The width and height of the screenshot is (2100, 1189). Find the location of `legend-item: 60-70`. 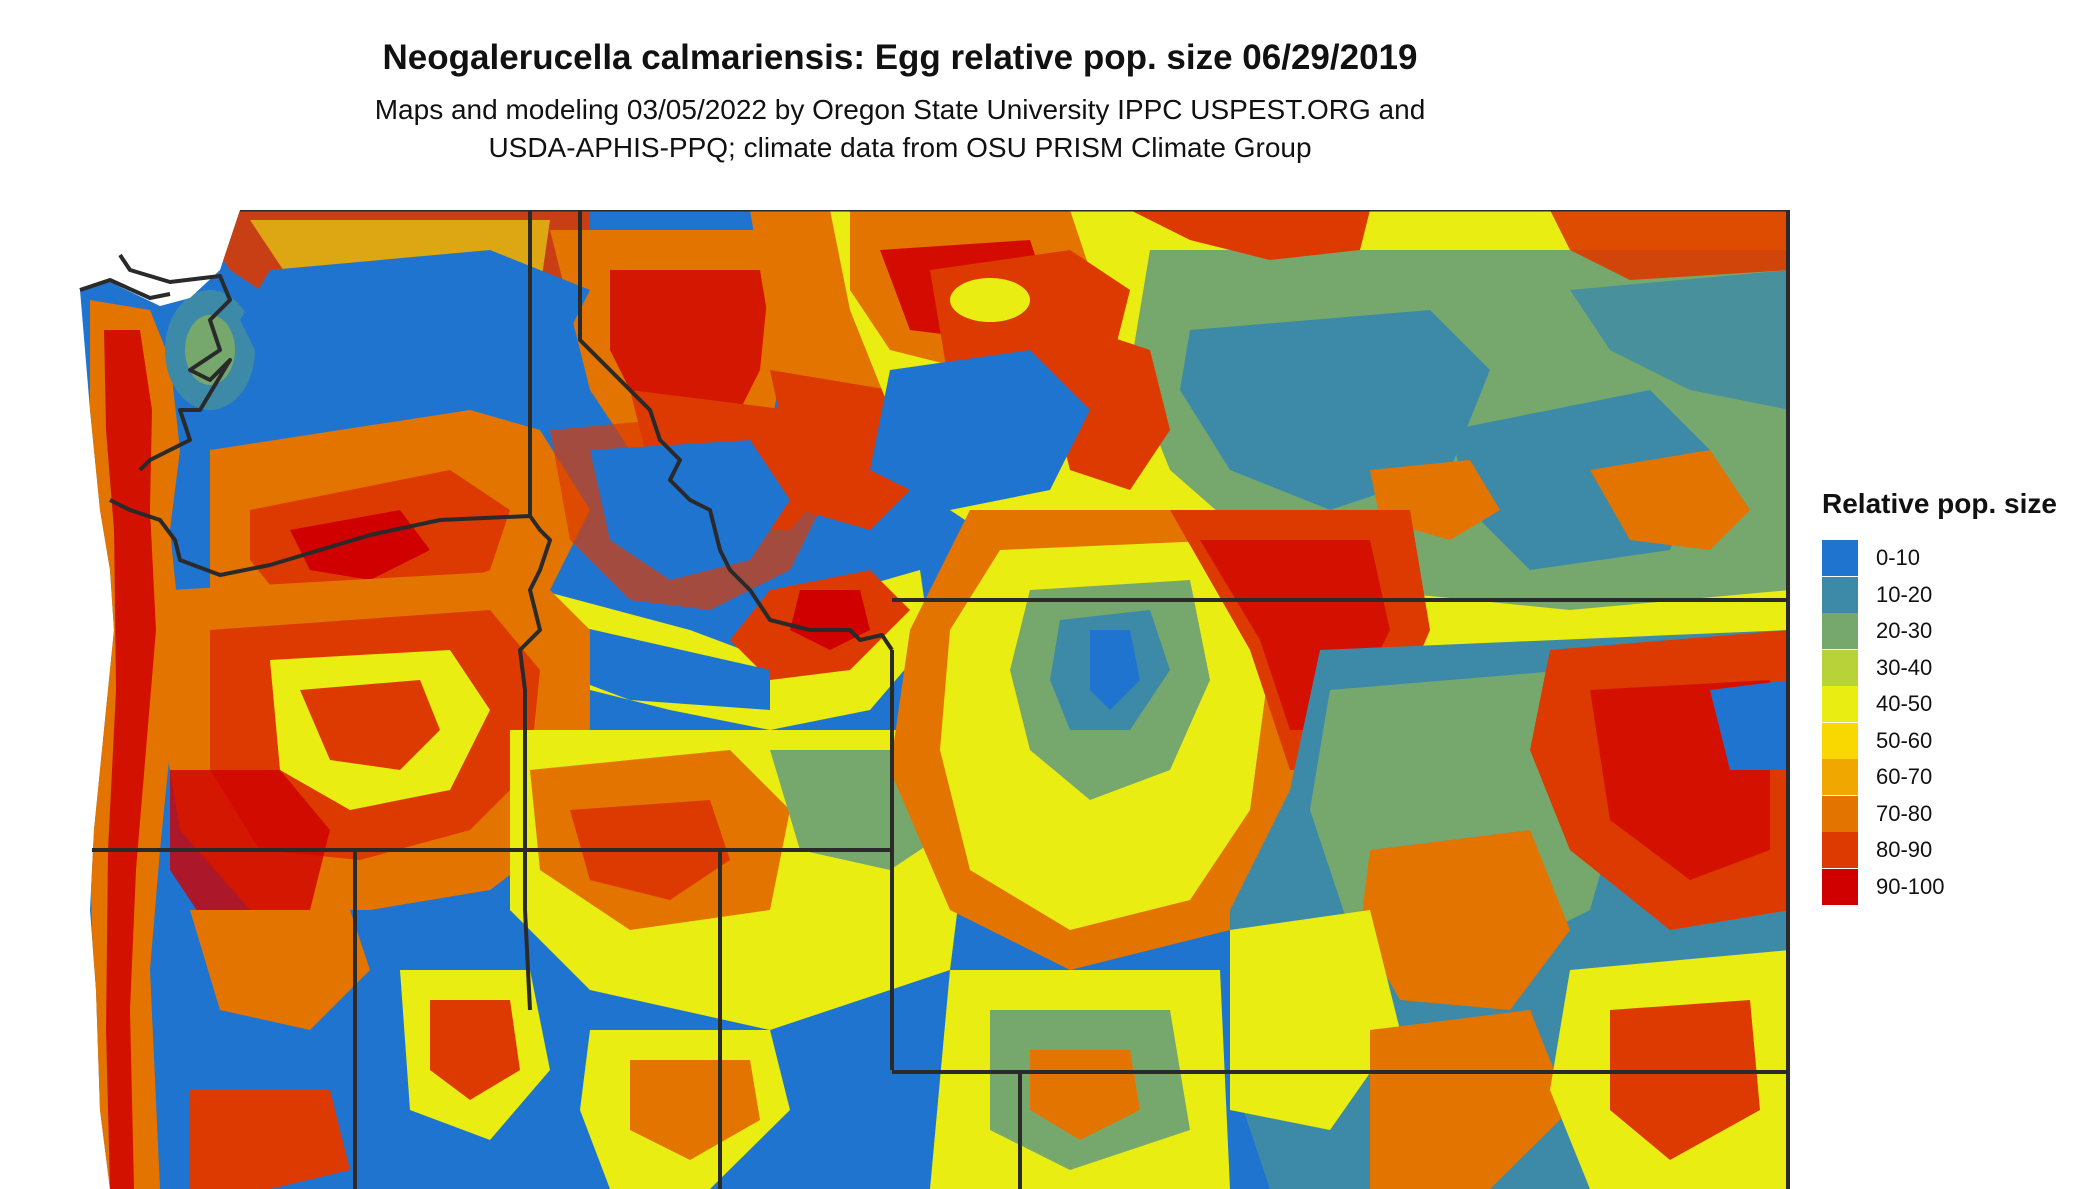

legend-item: 60-70 is located at coordinates (1939, 777).